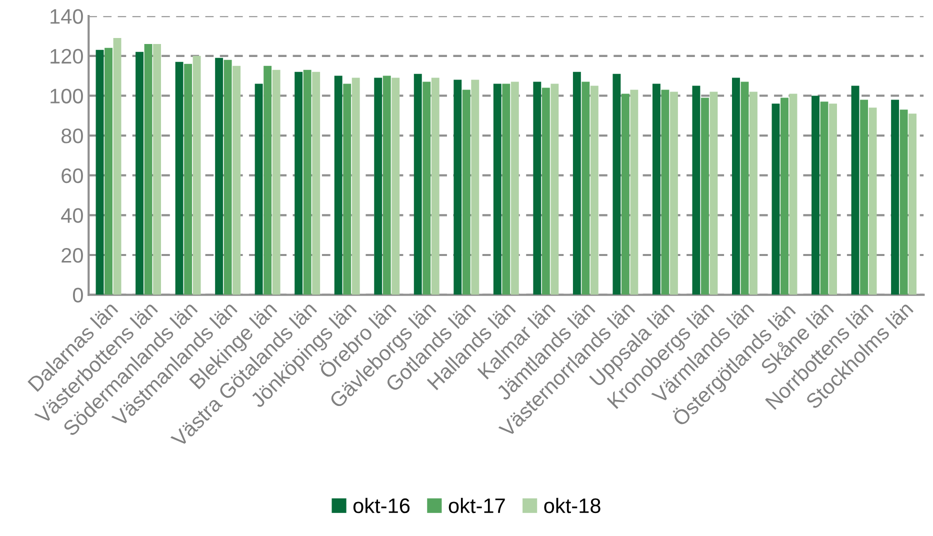 The image size is (933, 536). I want to click on y-tick-label: 40, so click(72, 215).